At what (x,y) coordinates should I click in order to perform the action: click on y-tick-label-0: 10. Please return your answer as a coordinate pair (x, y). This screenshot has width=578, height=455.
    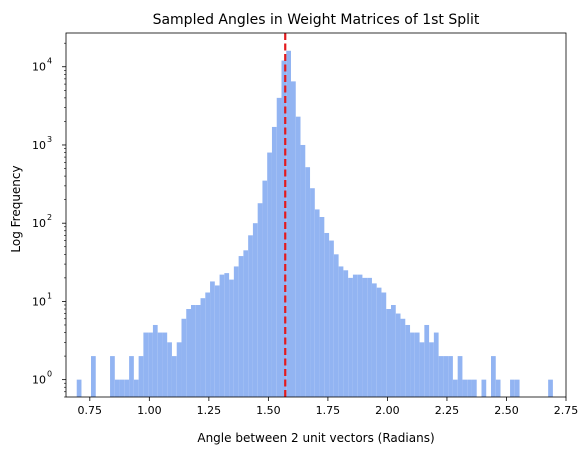
    Looking at the image, I should click on (39, 380).